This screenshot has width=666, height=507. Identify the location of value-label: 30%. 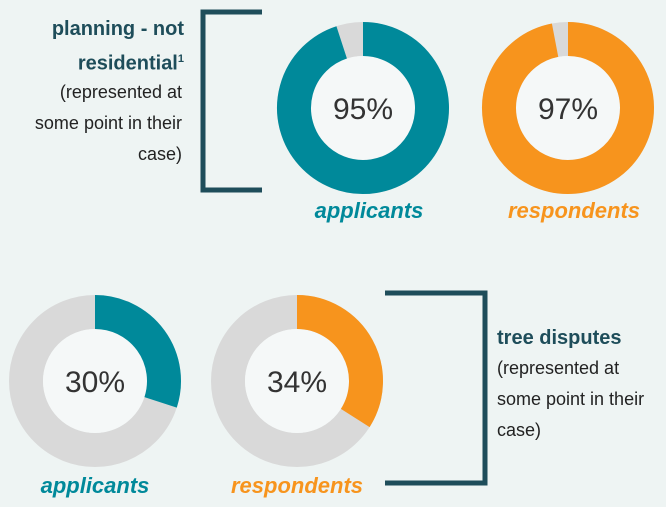
(95, 382).